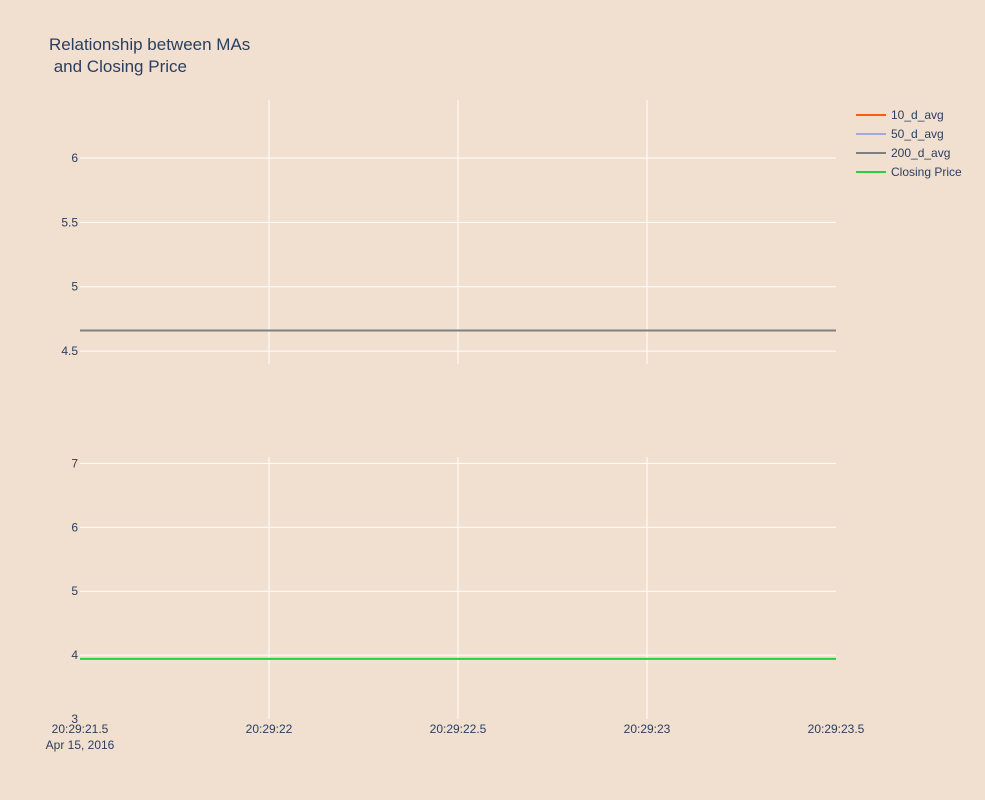 This screenshot has height=800, width=985. I want to click on x-tick-label: 20:29:23, so click(647, 729).